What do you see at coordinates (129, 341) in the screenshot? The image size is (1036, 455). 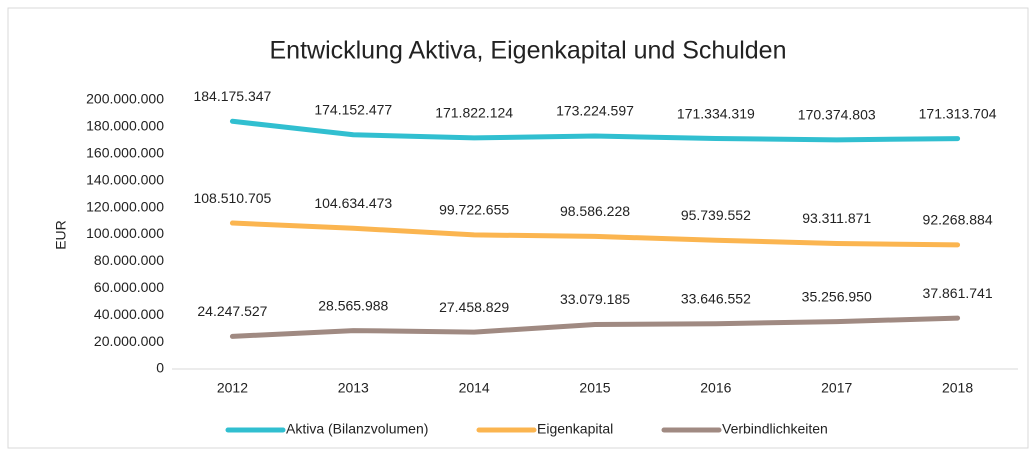 I see `y-tick-label: 20.000.000` at bounding box center [129, 341].